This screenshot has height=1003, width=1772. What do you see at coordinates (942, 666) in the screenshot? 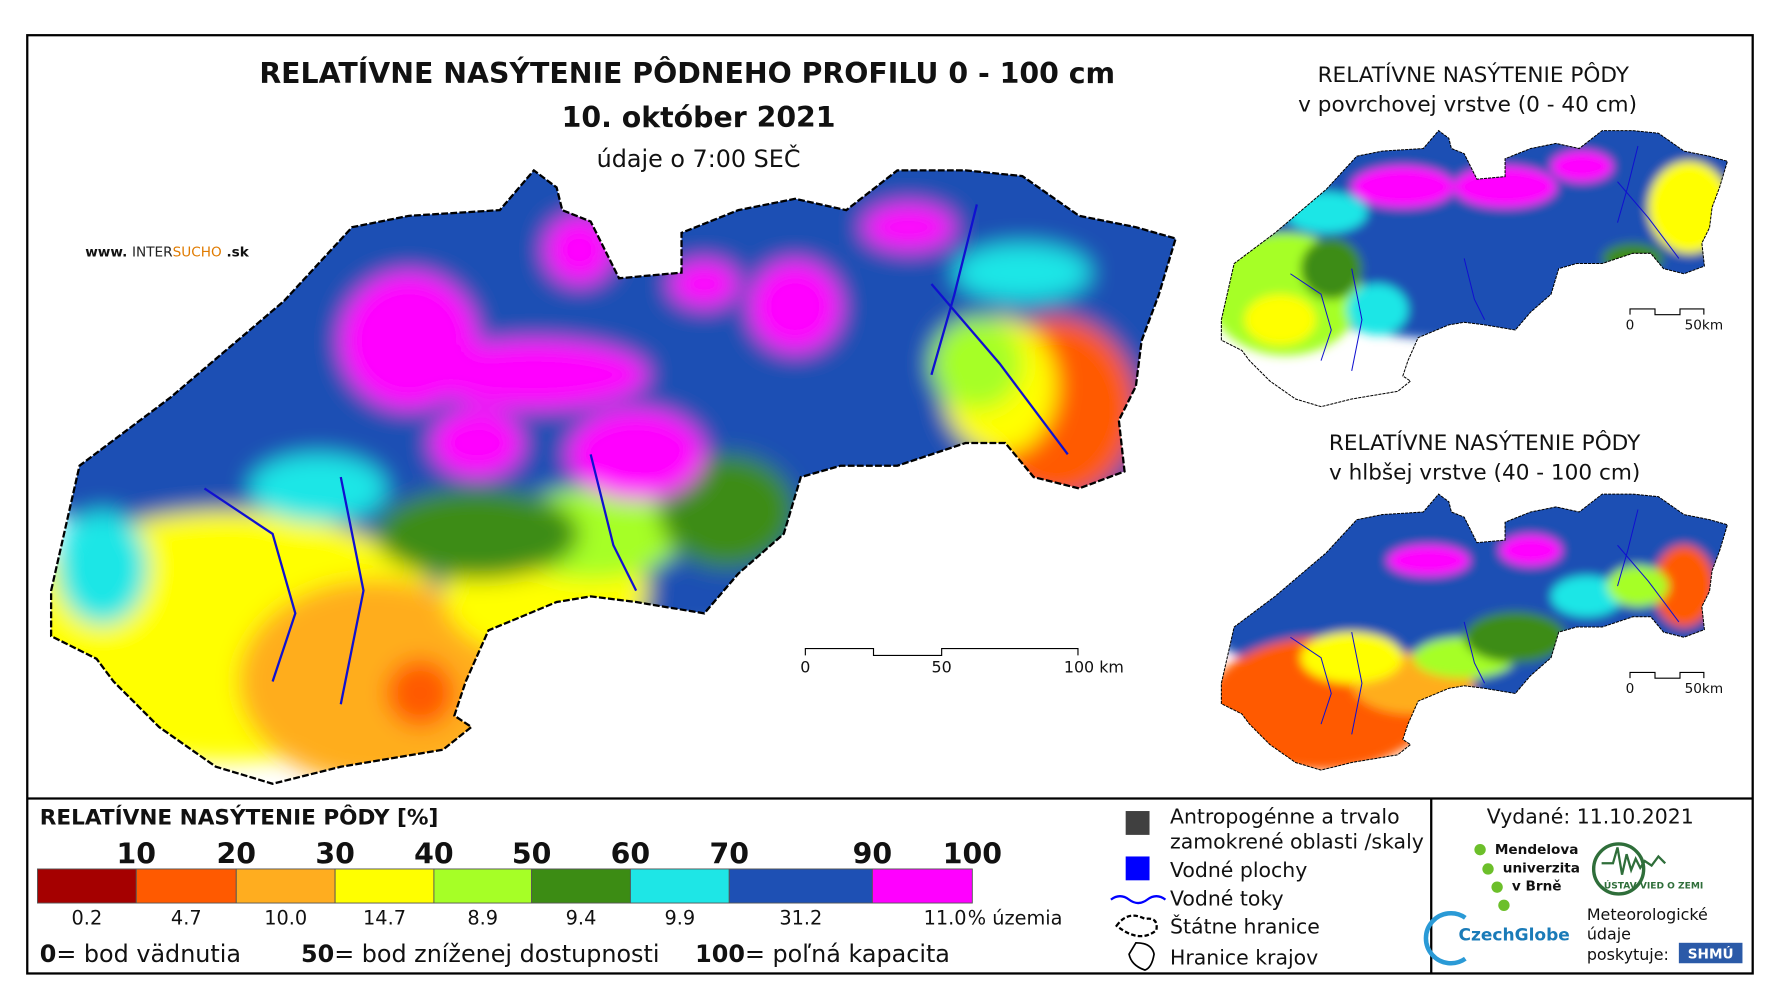
I see `scale-label: 50` at bounding box center [942, 666].